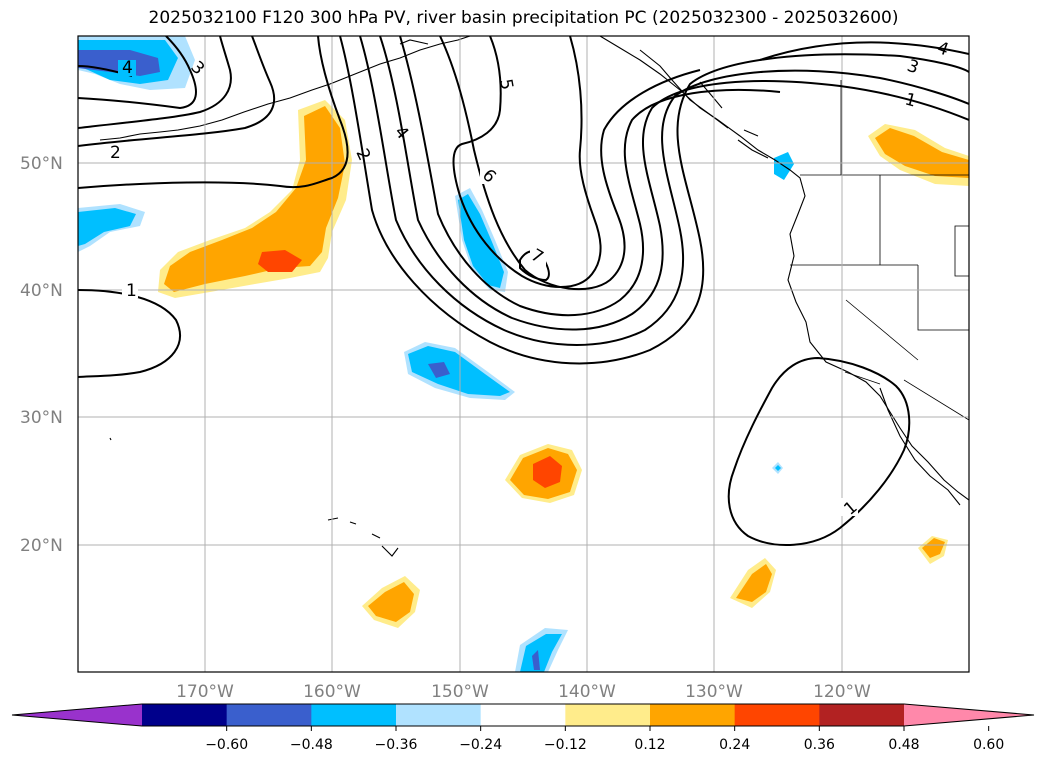  I want to click on colorbar-outline, so click(523, 715).